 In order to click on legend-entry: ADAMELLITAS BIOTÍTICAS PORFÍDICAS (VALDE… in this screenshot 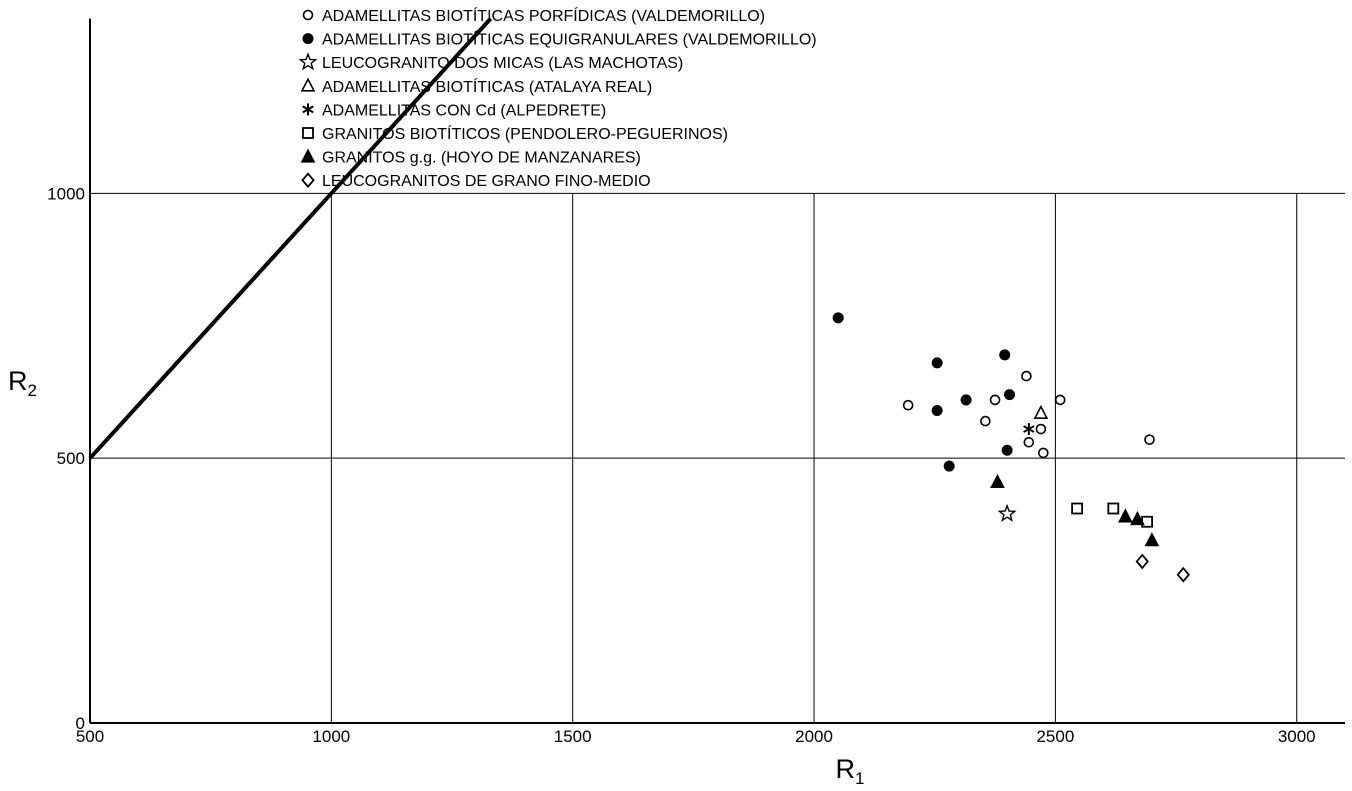, I will do `click(533, 15)`.